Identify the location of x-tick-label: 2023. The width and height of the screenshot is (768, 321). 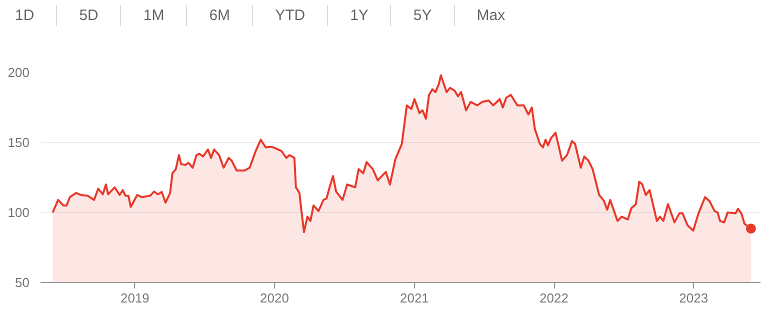
(693, 298).